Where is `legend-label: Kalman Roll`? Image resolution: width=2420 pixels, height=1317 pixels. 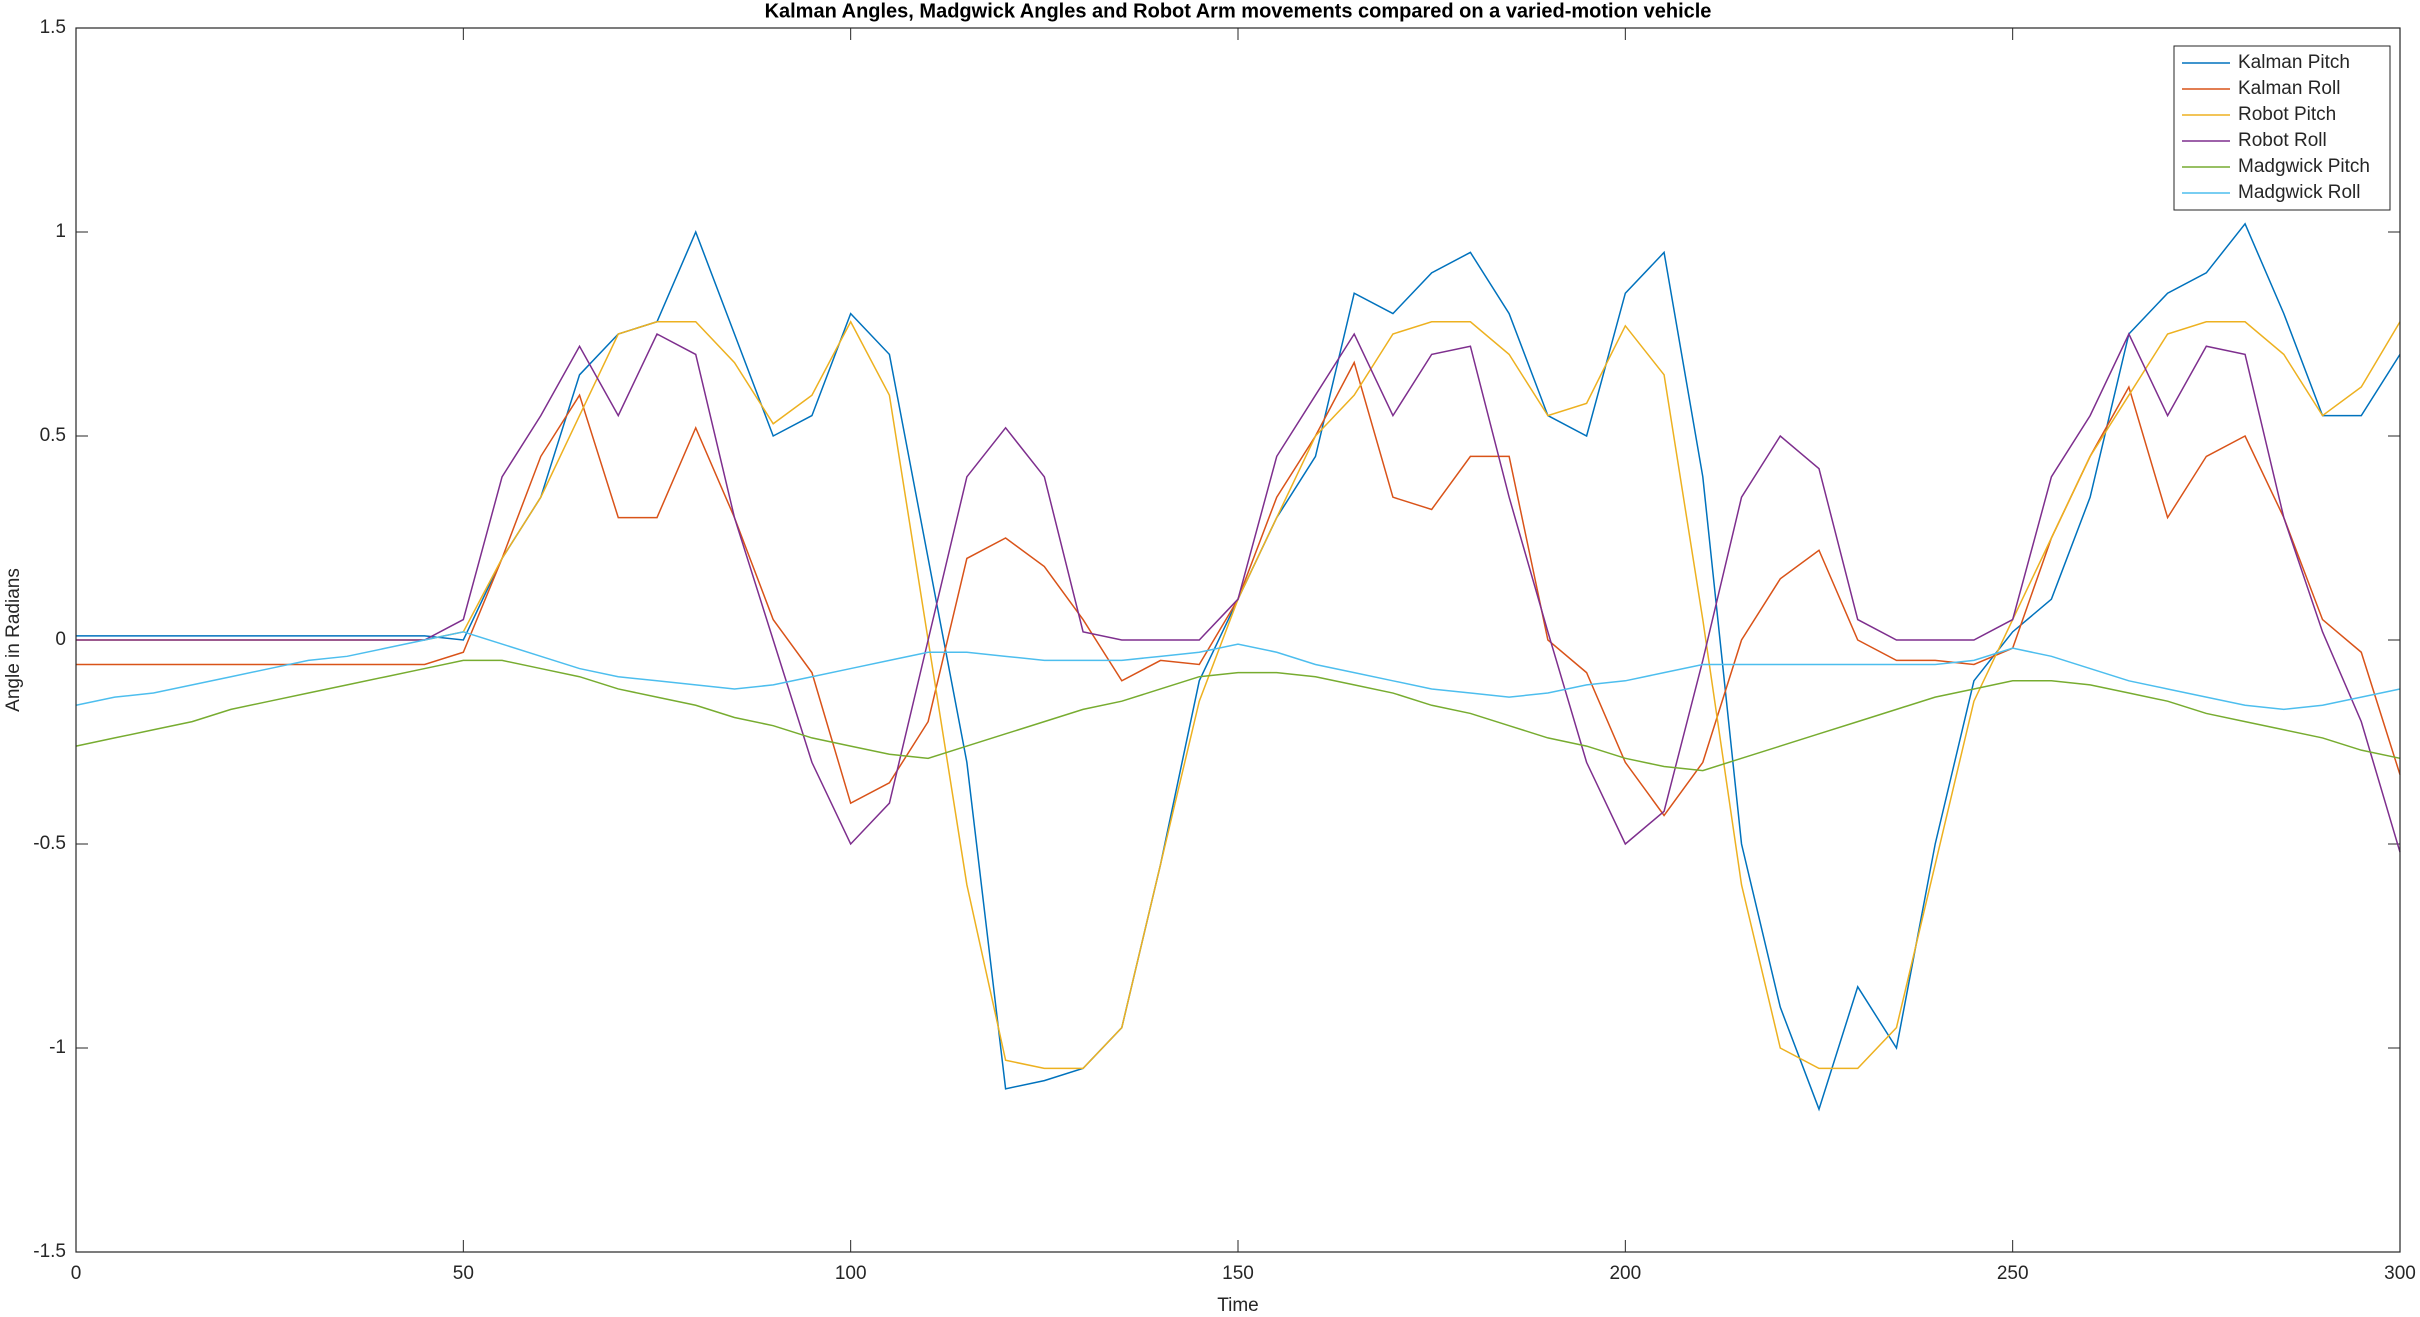
legend-label: Kalman Roll is located at coordinates (2289, 88).